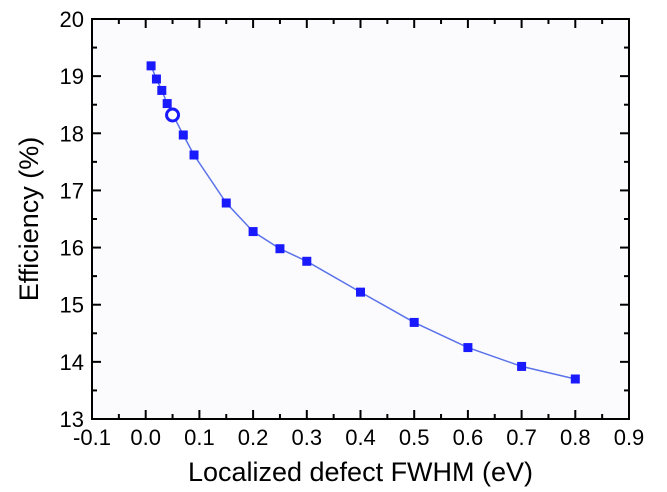  What do you see at coordinates (629, 437) in the screenshot?
I see `x-tick-label: 0.9` at bounding box center [629, 437].